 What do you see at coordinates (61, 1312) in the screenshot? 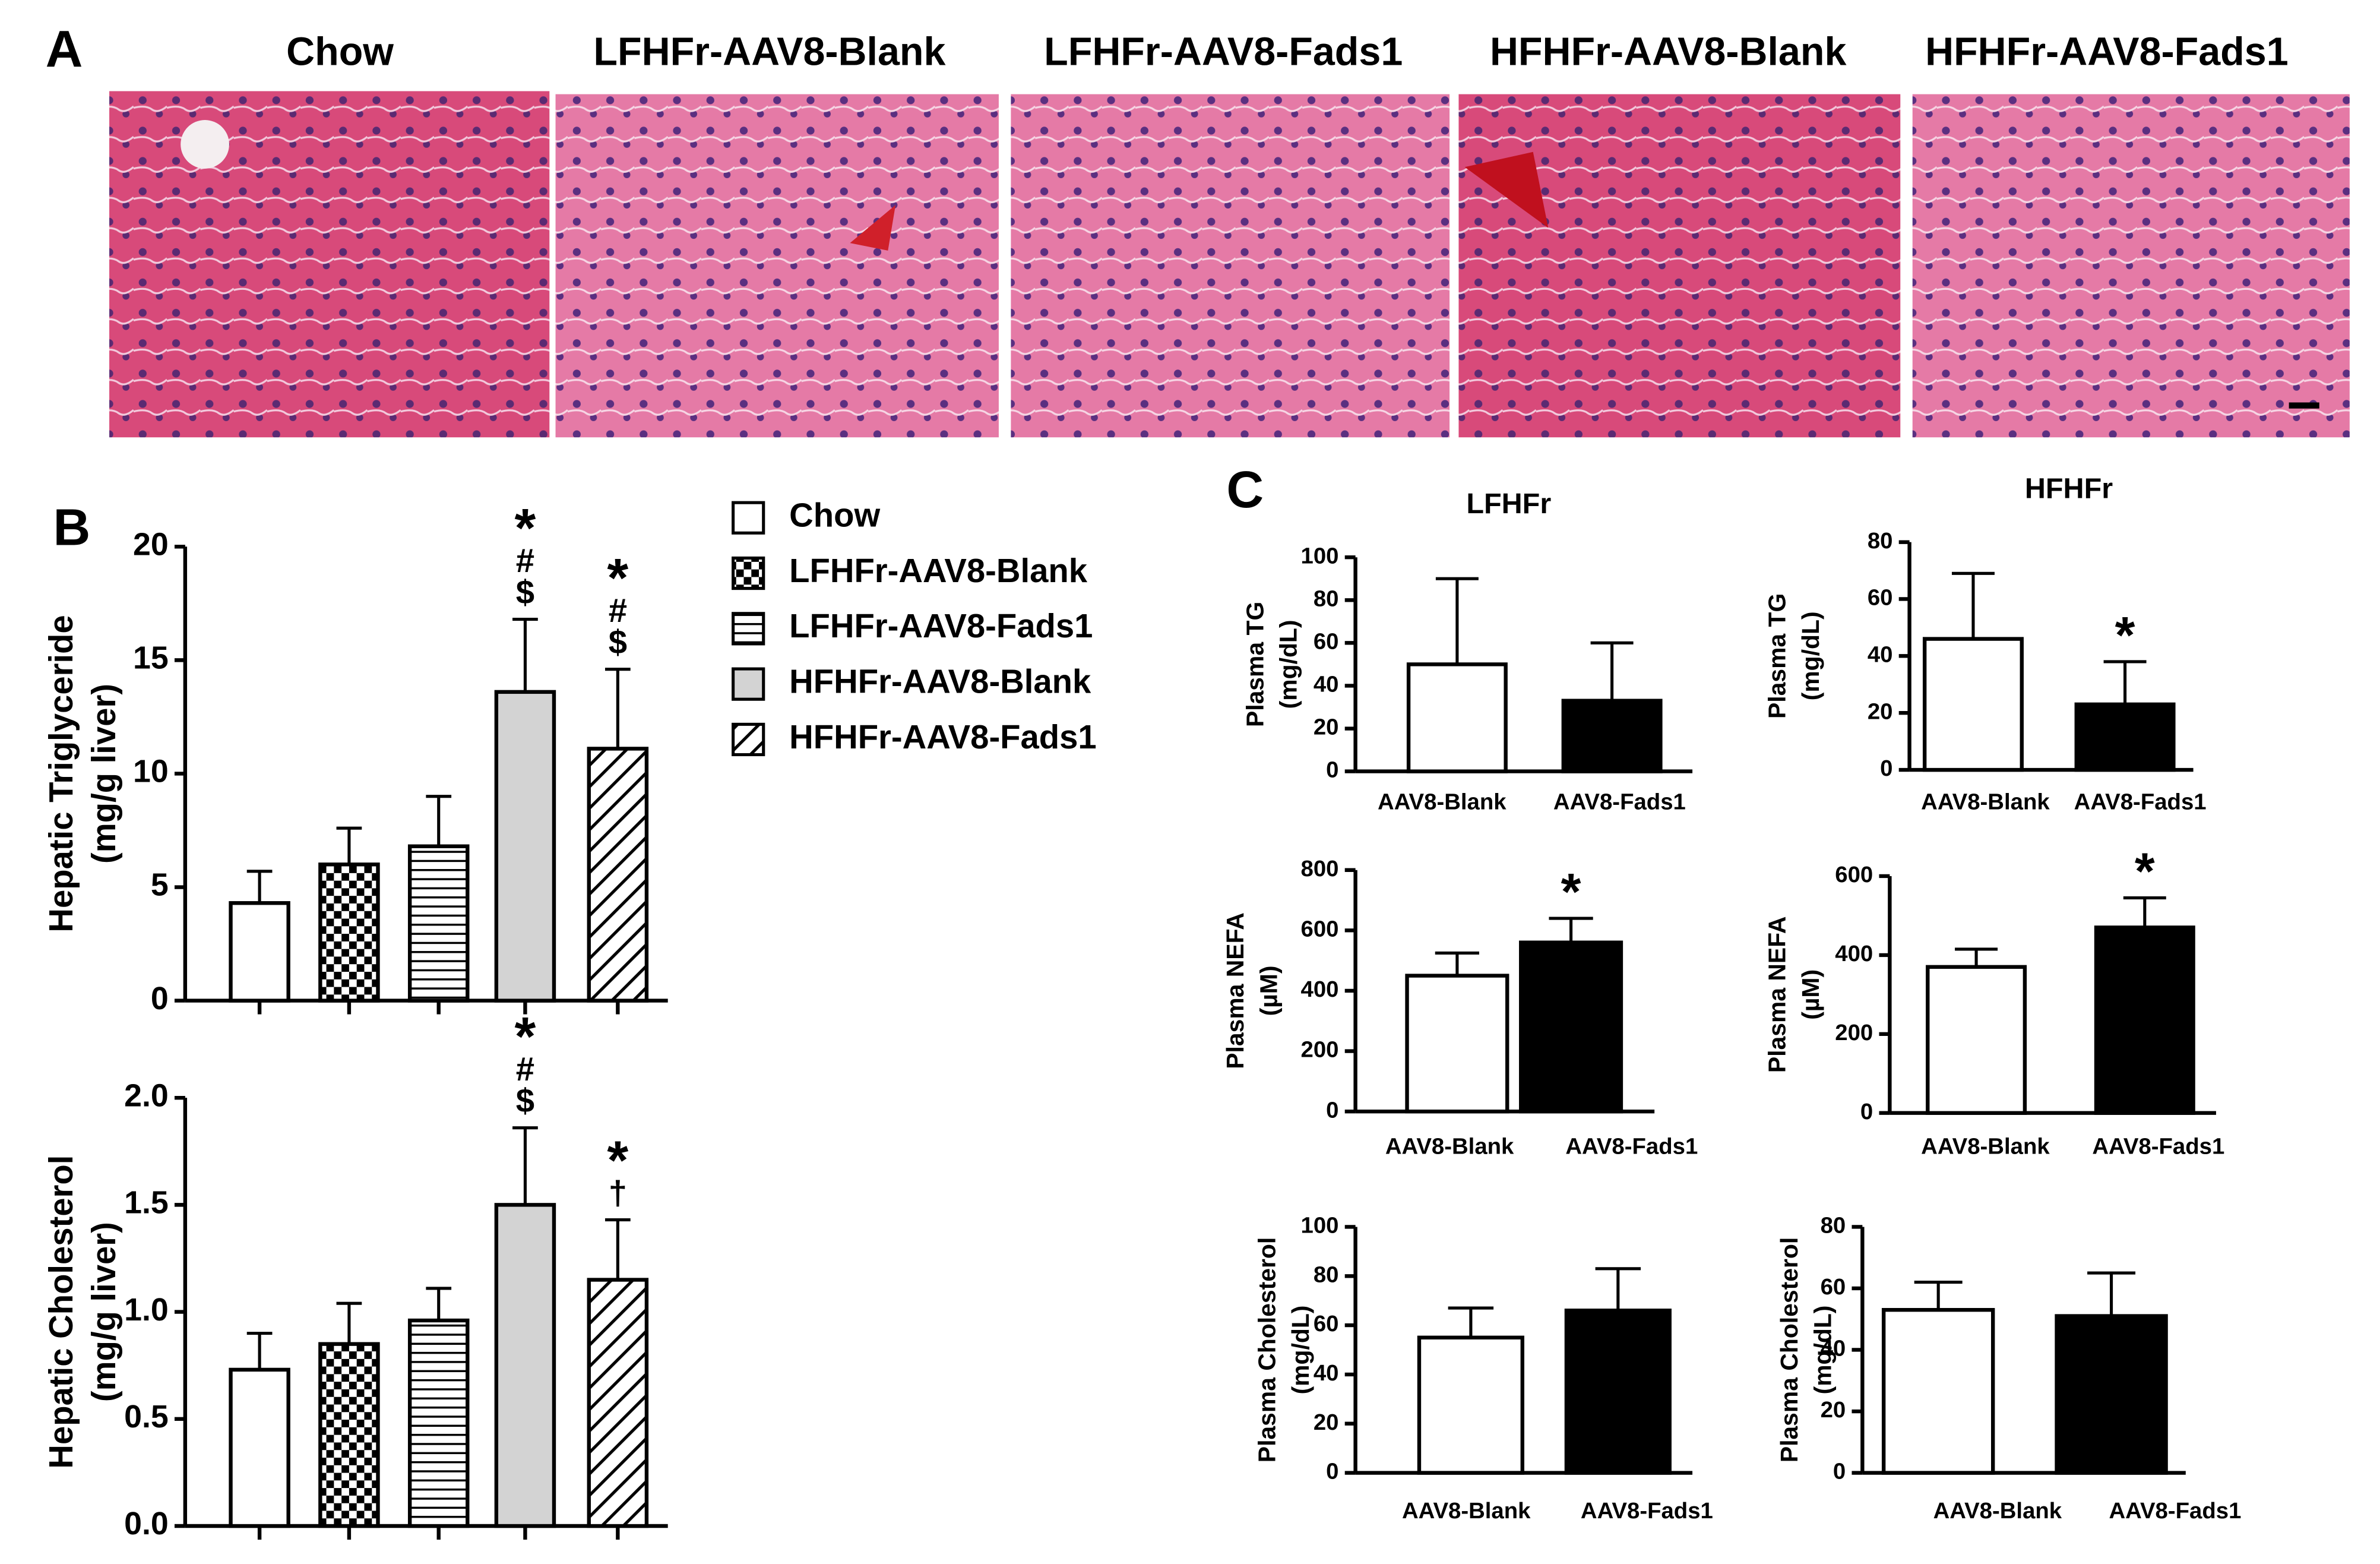
I see `y-axis-label: Hepatic Cholesterol` at bounding box center [61, 1312].